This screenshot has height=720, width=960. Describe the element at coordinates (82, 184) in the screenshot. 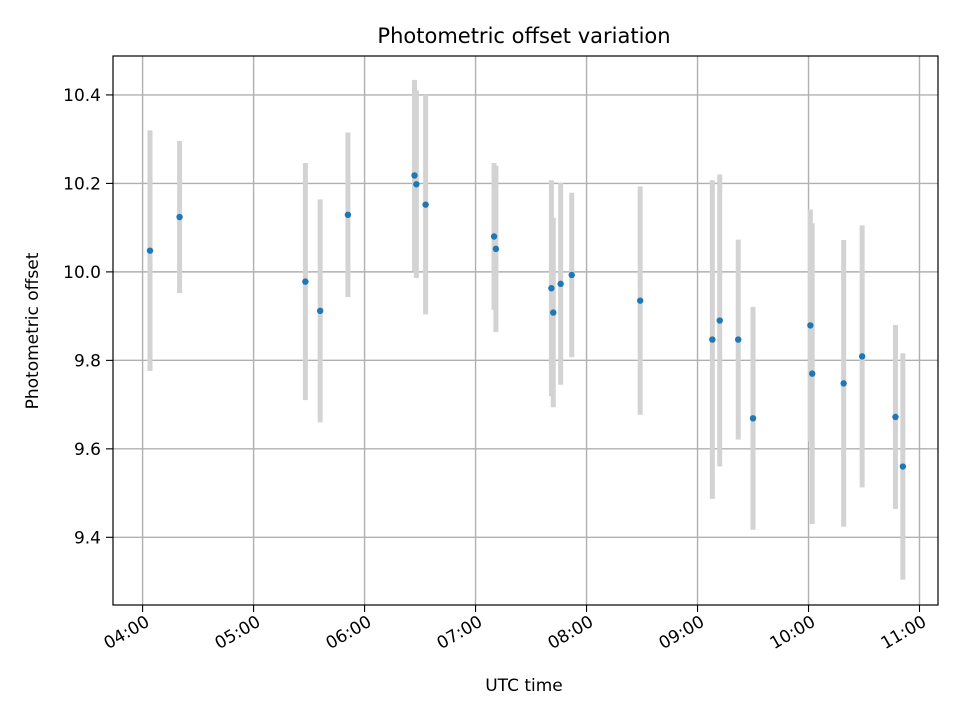

I see `y-tick-label: 10.2` at that location.